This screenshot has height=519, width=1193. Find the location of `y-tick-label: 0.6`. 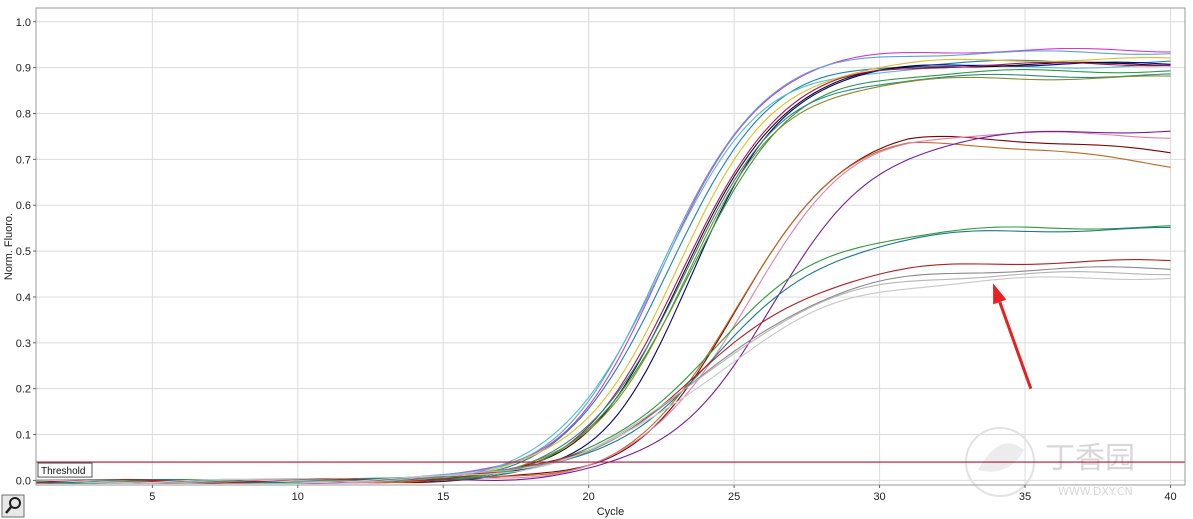

y-tick-label: 0.6 is located at coordinates (23, 206).